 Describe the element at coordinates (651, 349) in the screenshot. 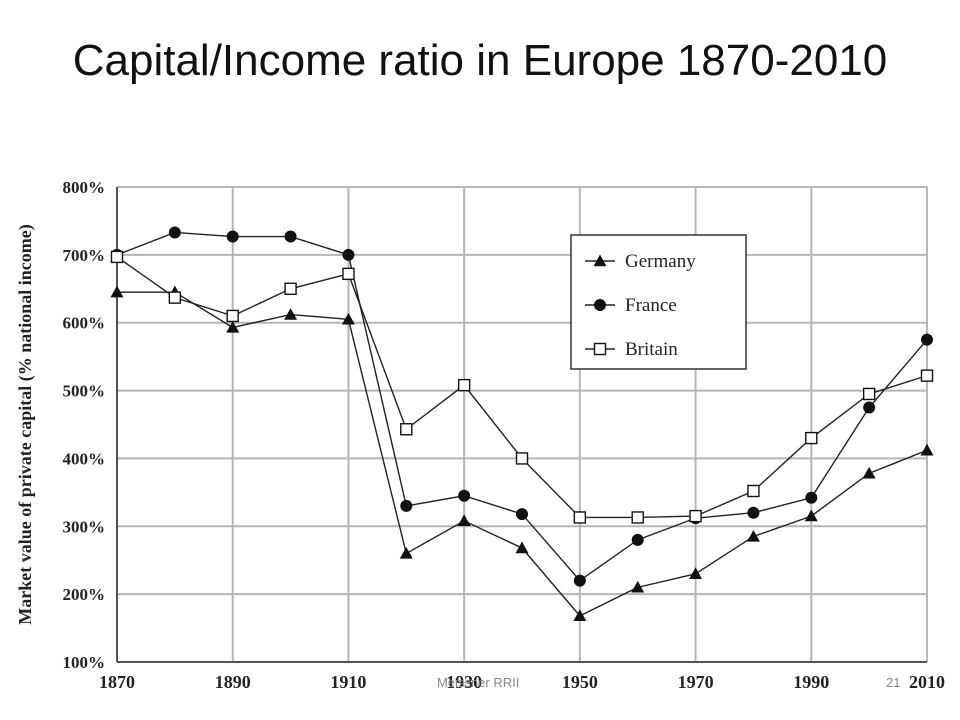

I see `legend-label: Britain` at that location.